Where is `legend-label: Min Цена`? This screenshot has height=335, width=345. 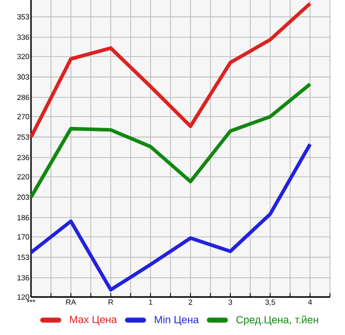 legend-label: Min Цена is located at coordinates (176, 321).